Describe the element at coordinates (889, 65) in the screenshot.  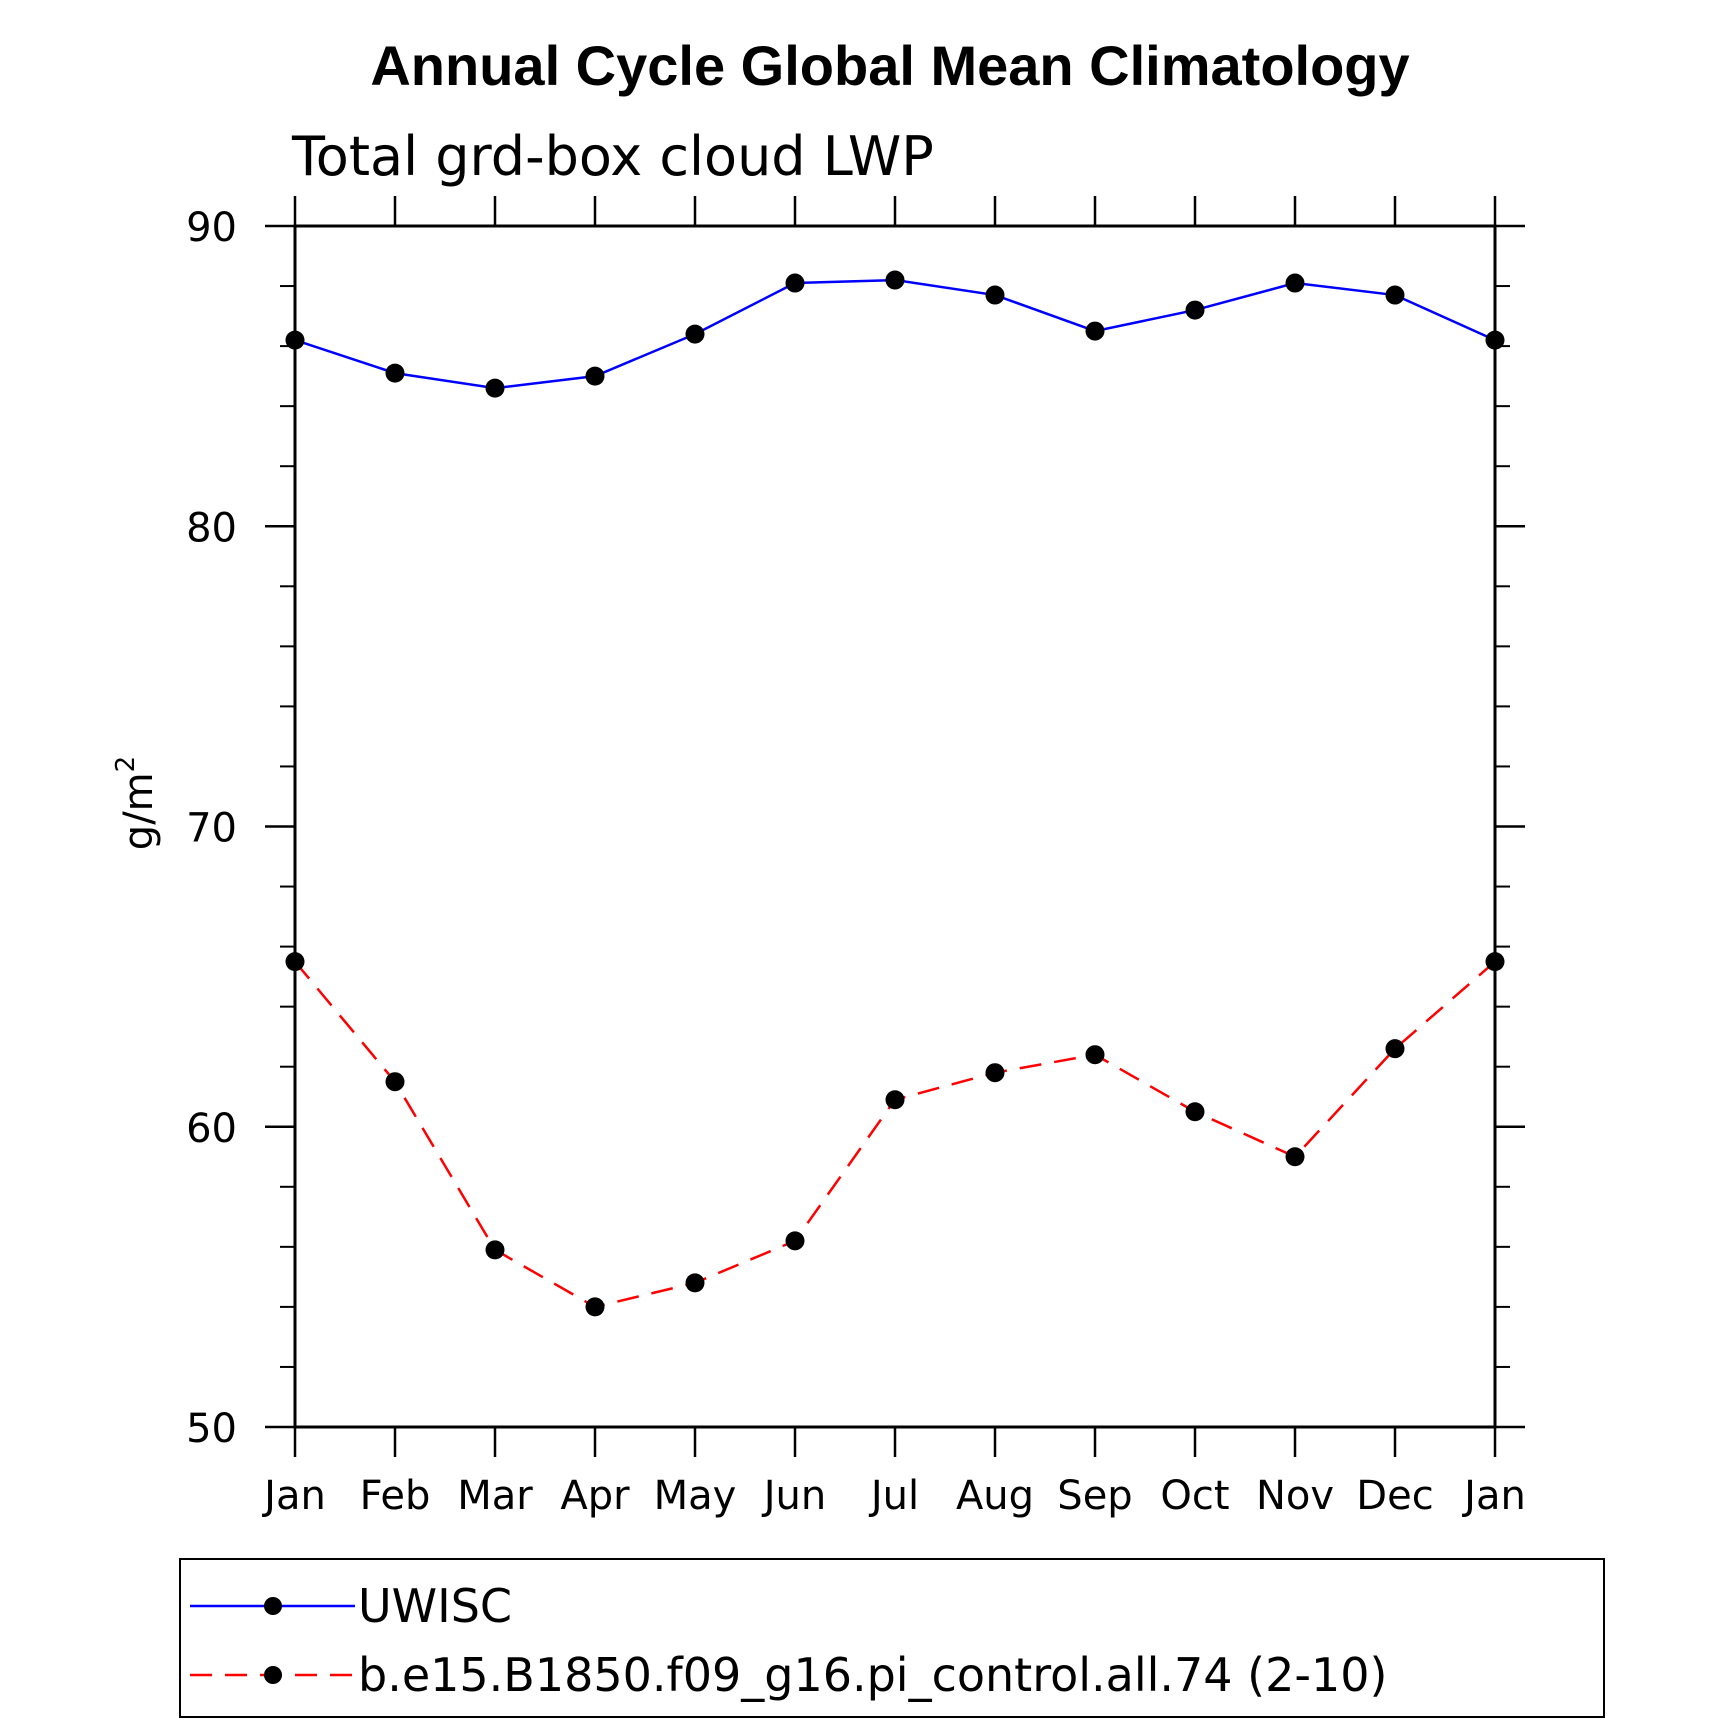
I see `chart-title: Annual Cycle Global Mean Climatology` at that location.